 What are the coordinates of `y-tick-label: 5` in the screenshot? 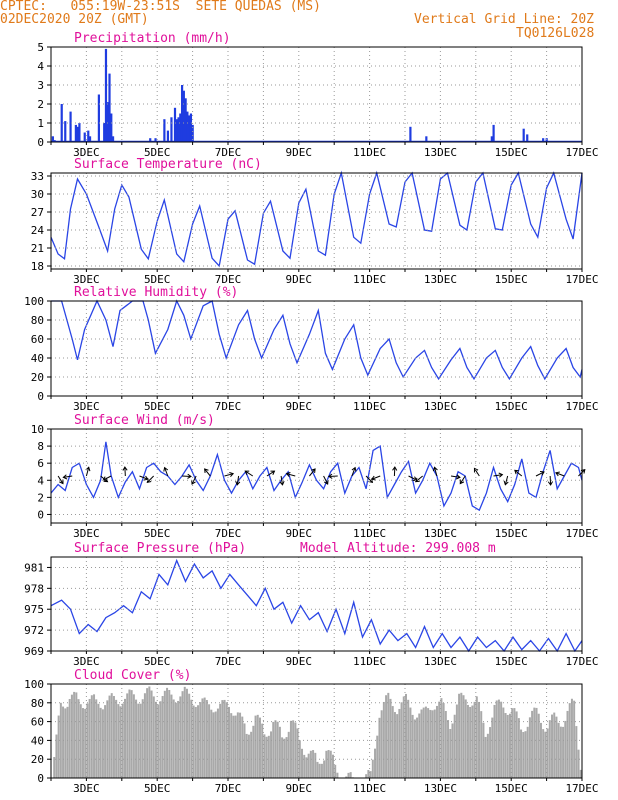 It's located at (40, 47).